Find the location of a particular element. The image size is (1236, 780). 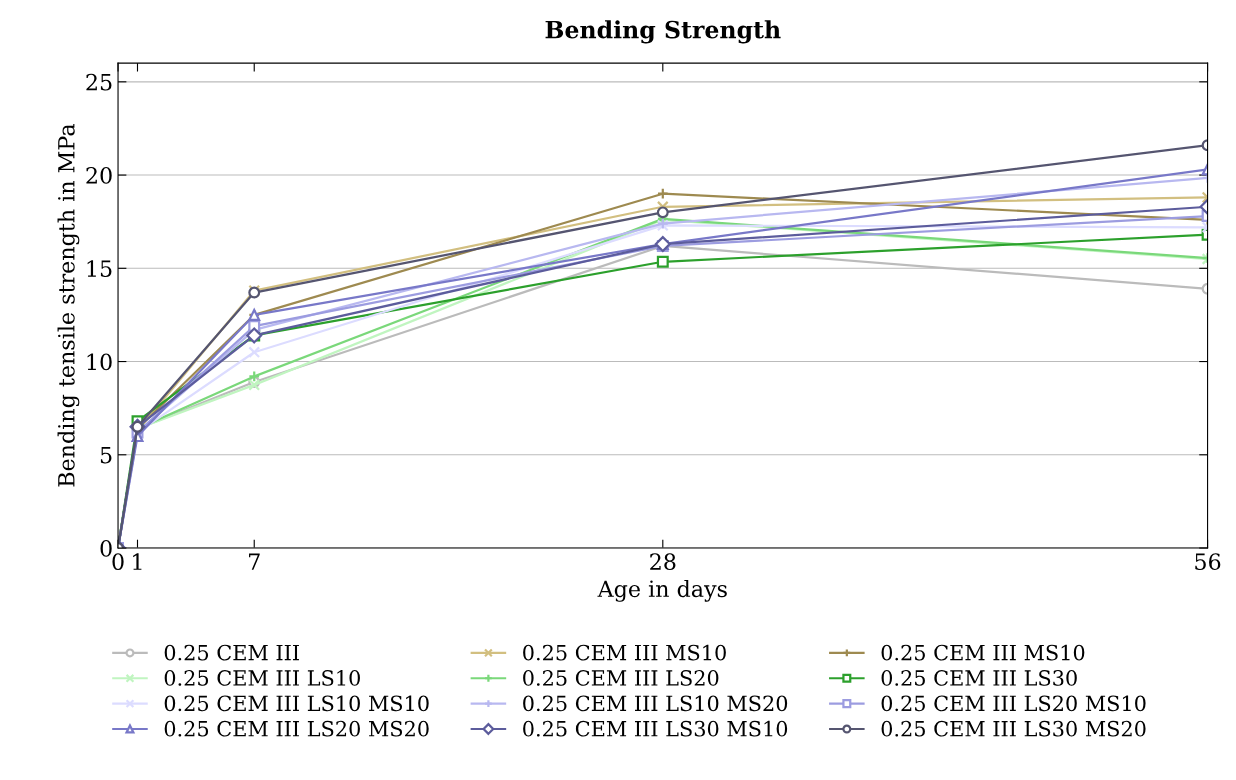

y-tick-label: 15 is located at coordinates (99, 269).